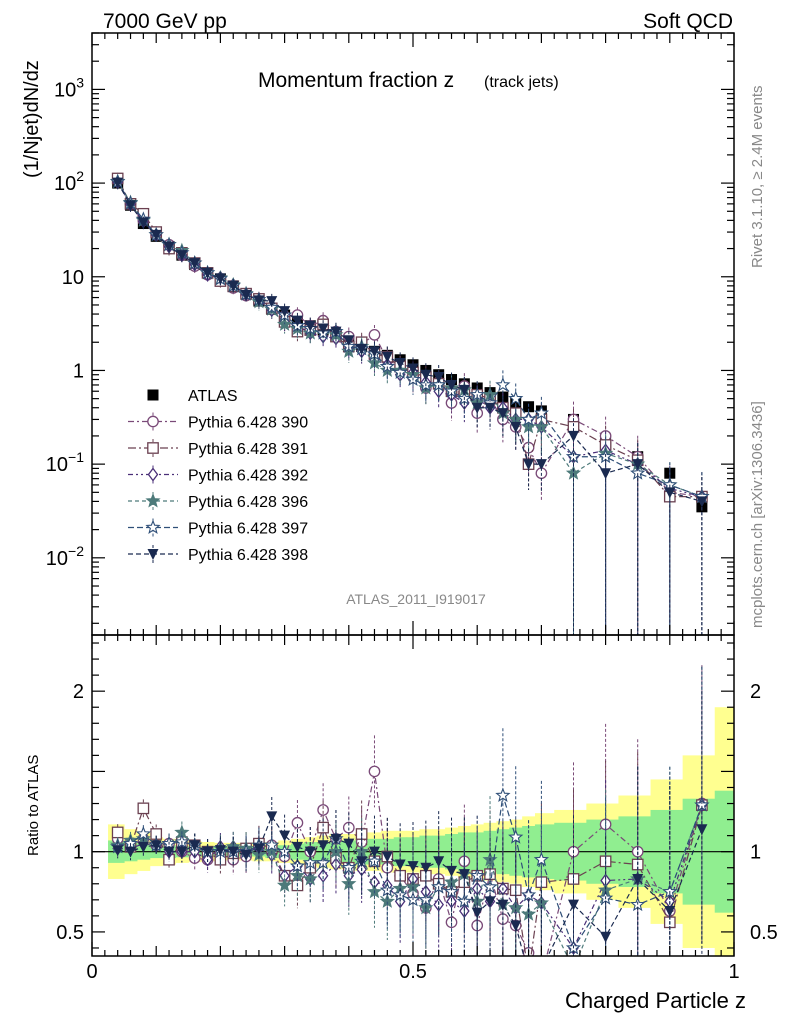 The height and width of the screenshot is (1024, 786). What do you see at coordinates (248, 502) in the screenshot?
I see `legend-label: Pythia 6.428 396` at bounding box center [248, 502].